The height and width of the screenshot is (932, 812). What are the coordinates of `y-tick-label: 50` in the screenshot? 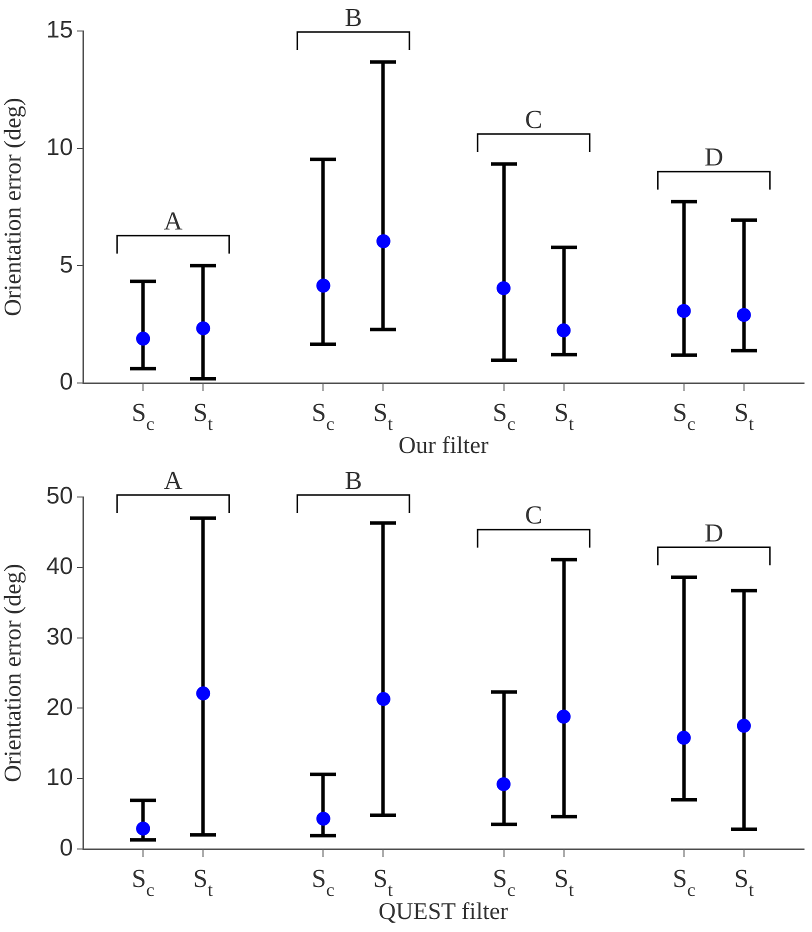 It's located at (59, 496).